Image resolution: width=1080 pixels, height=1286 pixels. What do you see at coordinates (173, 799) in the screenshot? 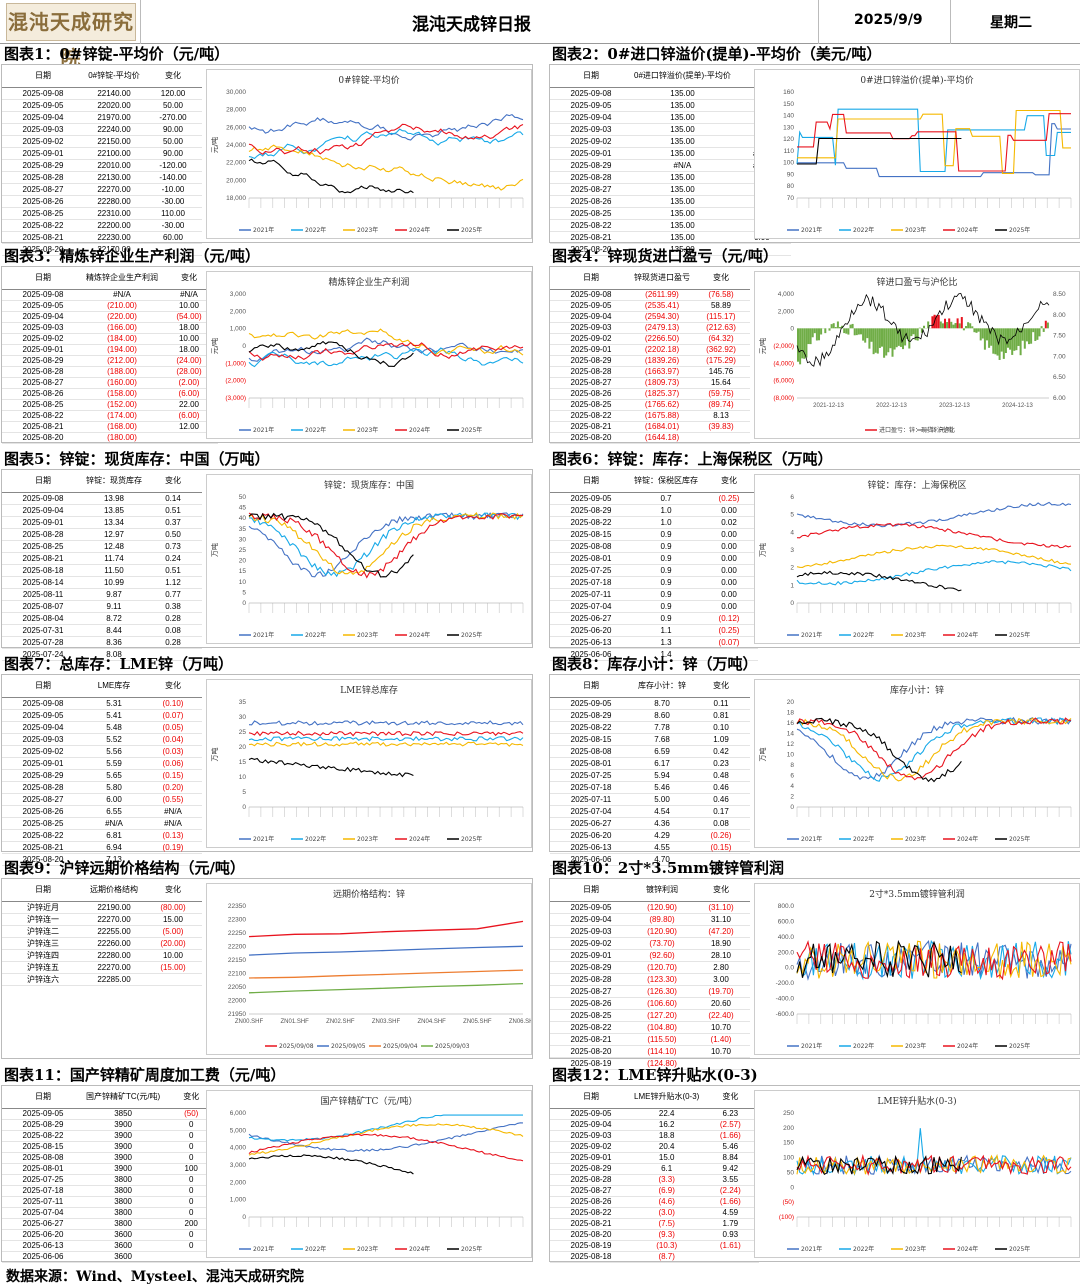
I see `table-cell: (0.55)` at bounding box center [173, 799].